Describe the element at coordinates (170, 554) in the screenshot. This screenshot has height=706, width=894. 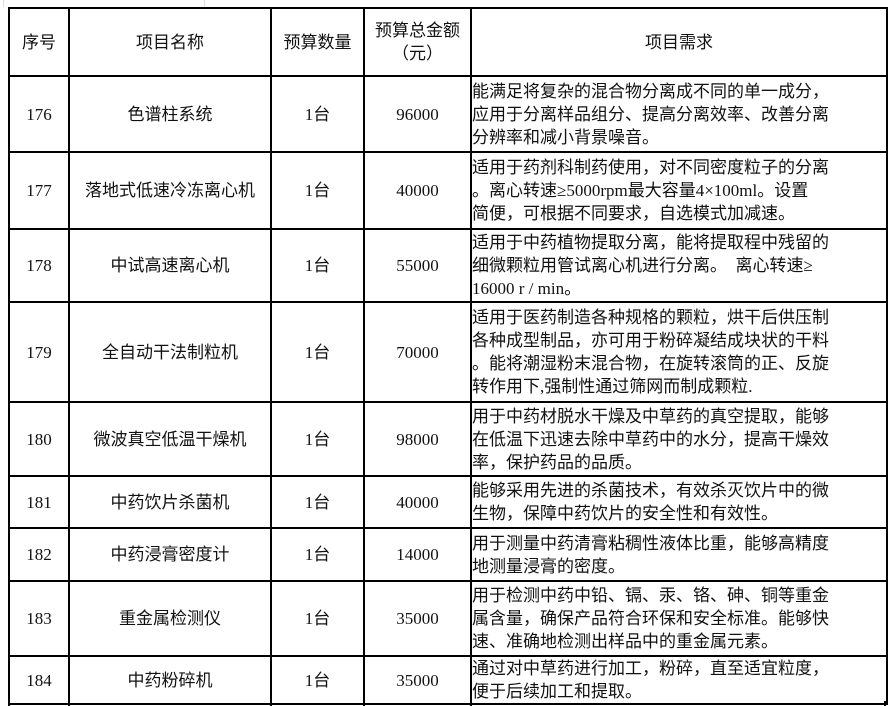
I see `cell-name: 中药浸膏密度计` at that location.